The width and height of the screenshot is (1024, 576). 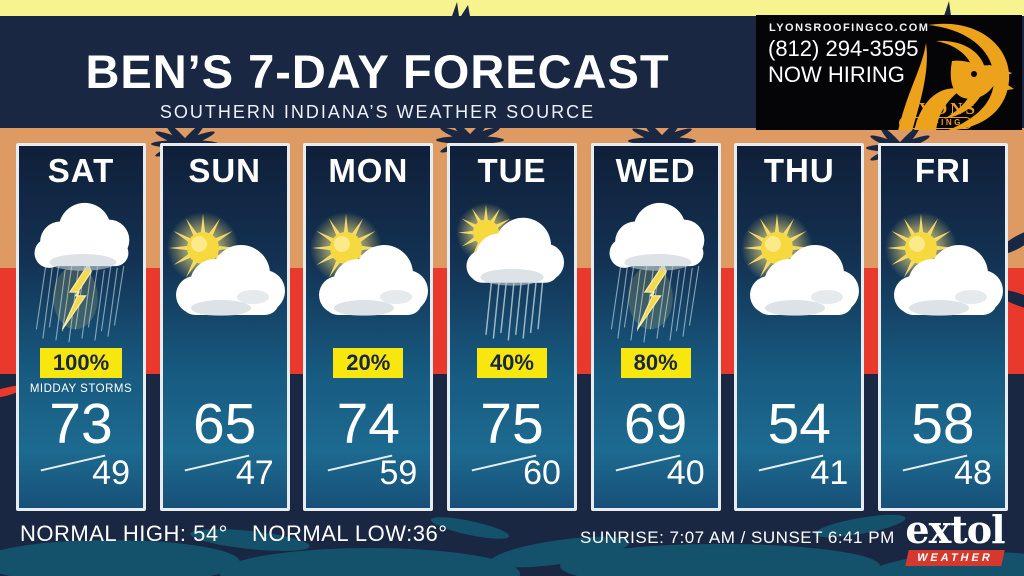 I want to click on high-temp: 54, so click(x=799, y=424).